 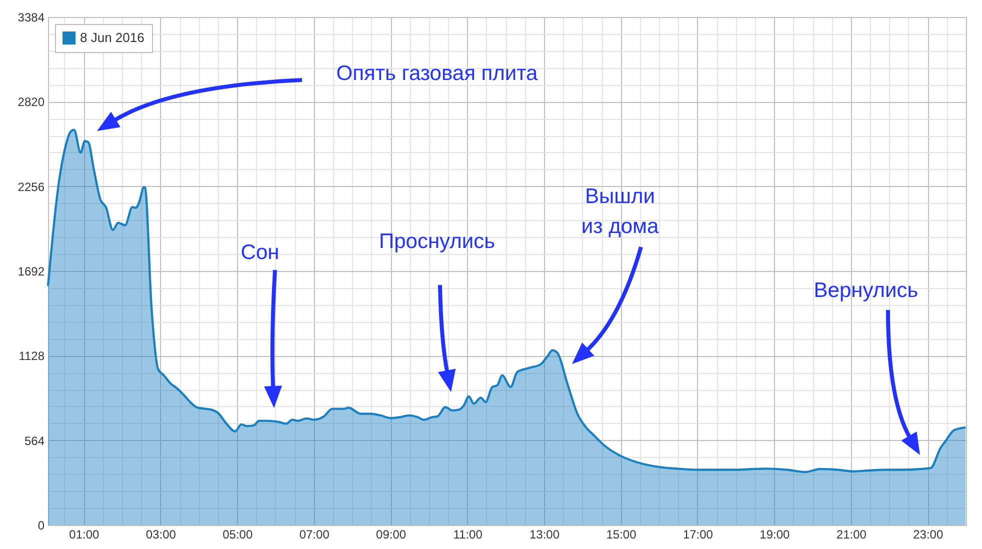 I want to click on x-tick-label: 17:00, so click(x=698, y=535).